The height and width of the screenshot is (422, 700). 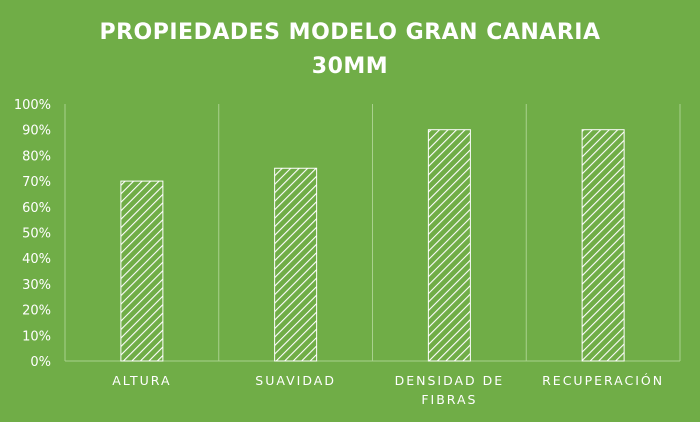 I want to click on y-tick-label: 30%, so click(x=36, y=285).